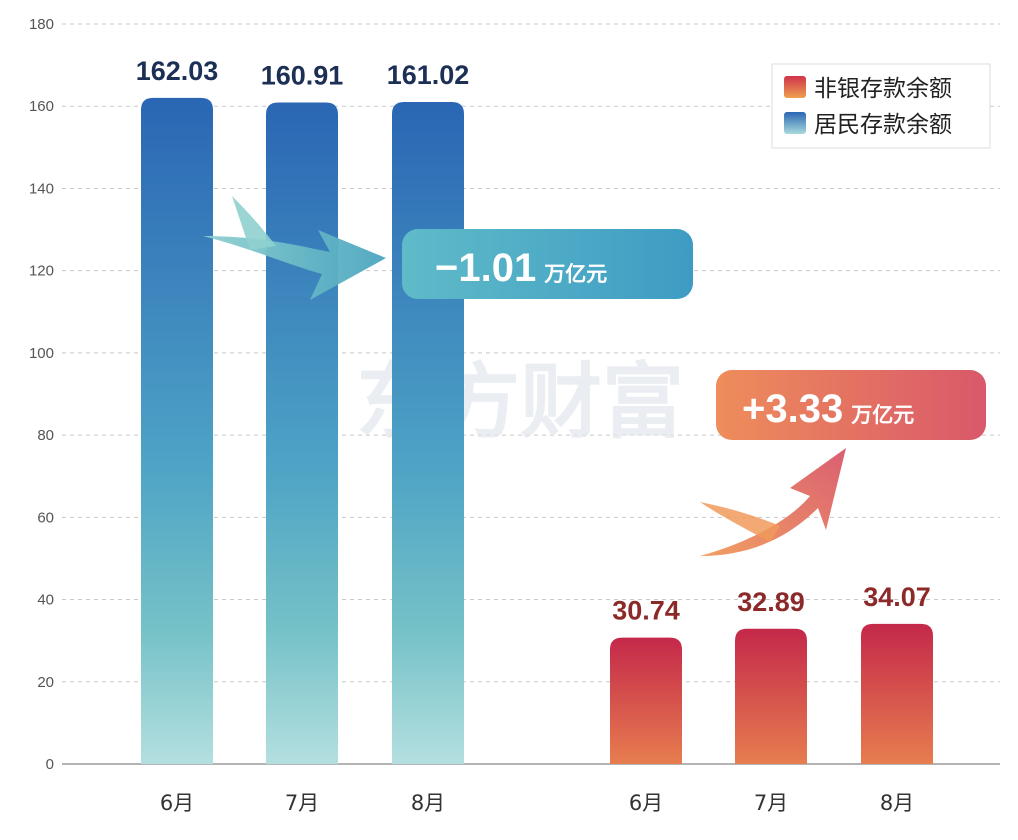 Image resolution: width=1018 pixels, height=840 pixels. Describe the element at coordinates (882, 415) in the screenshot. I see `increase-unit: 万亿元` at that location.